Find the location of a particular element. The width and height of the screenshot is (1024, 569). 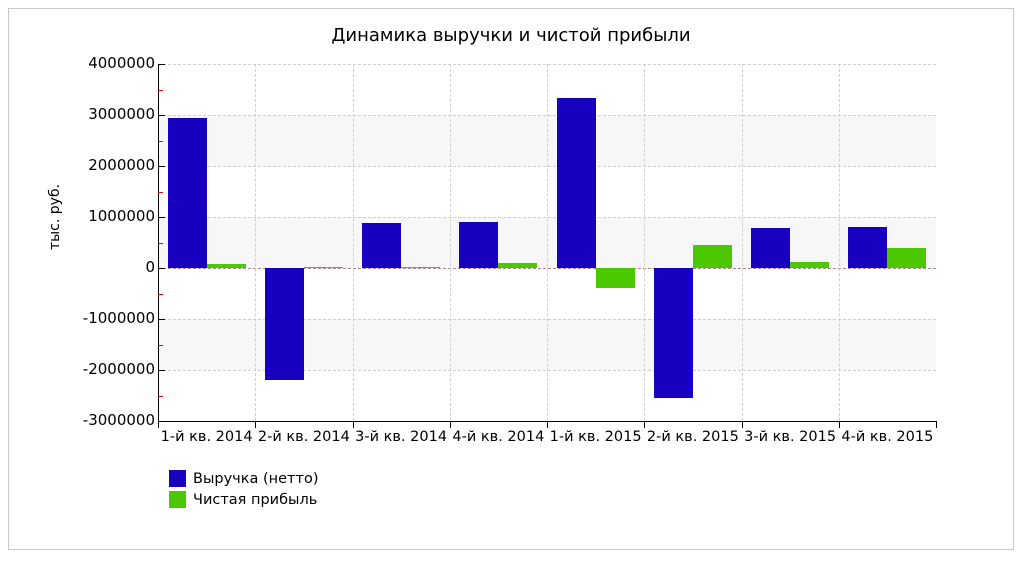

x-axis-tick-label: 4-й кв. 2014 is located at coordinates (498, 437).